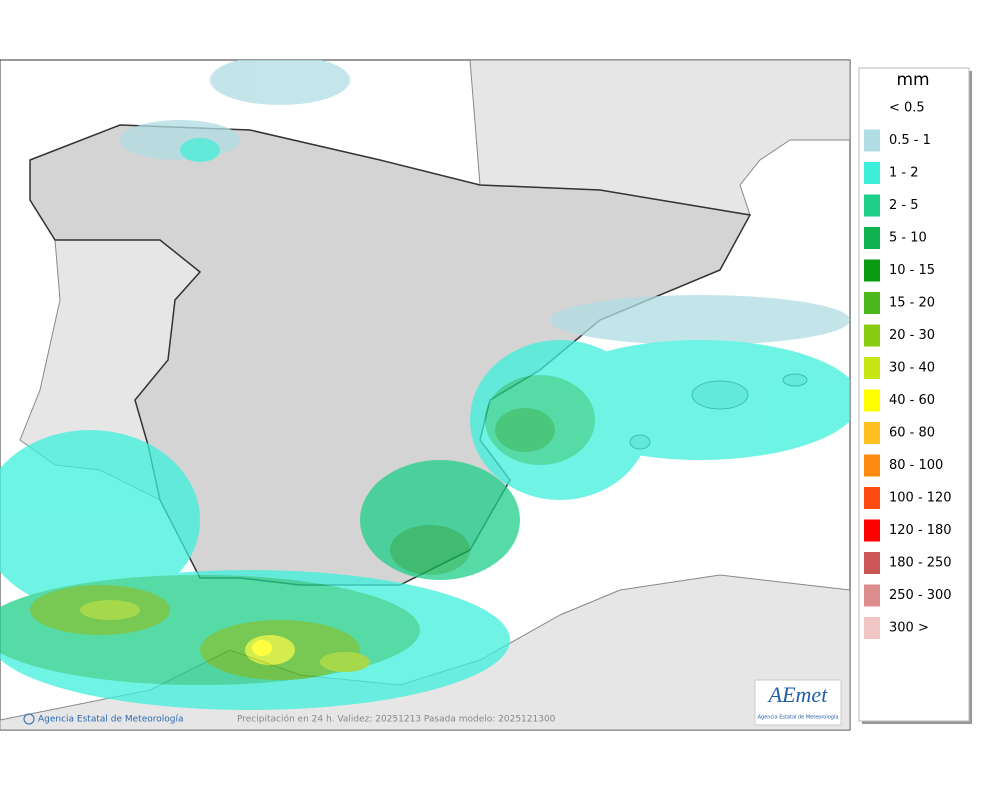 The image size is (1000, 794). What do you see at coordinates (912, 270) in the screenshot?
I see `legend-label: 10 - 15` at bounding box center [912, 270].